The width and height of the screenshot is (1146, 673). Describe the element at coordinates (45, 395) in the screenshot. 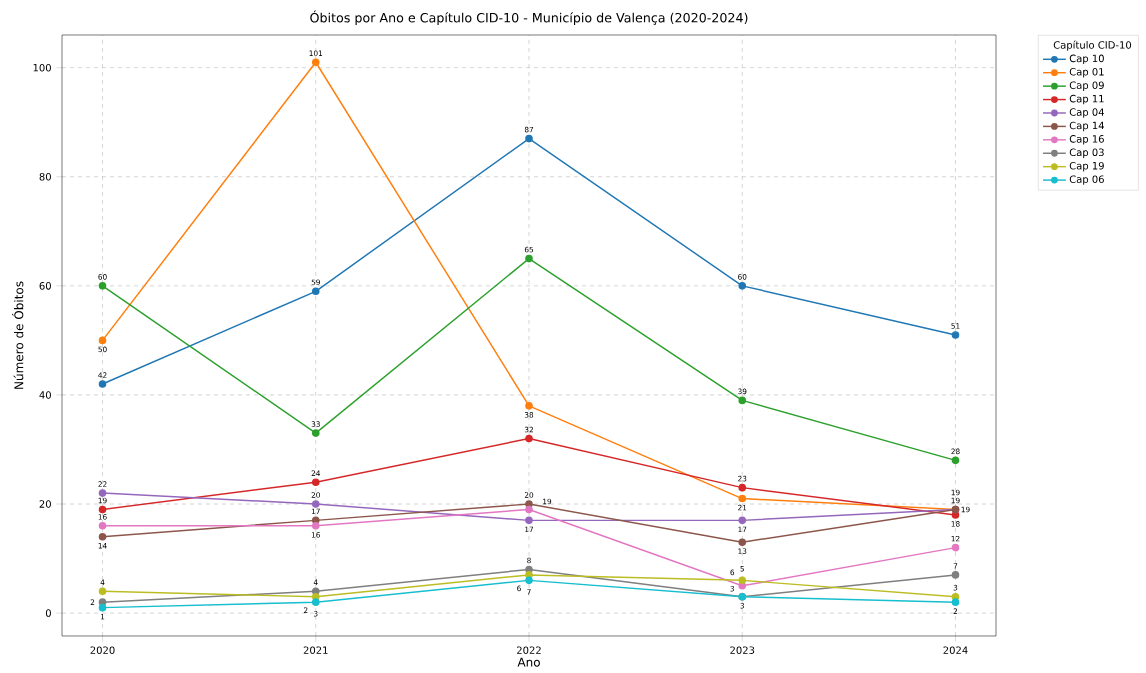

I see `y-tick-label: 40` at that location.